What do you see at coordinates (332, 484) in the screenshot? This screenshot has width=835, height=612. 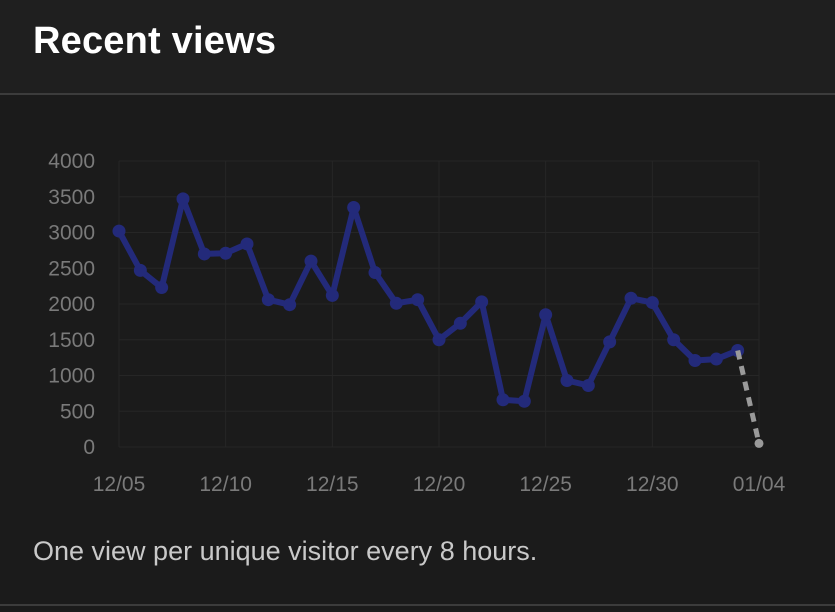 I see `x-tick-label: 12/15` at bounding box center [332, 484].